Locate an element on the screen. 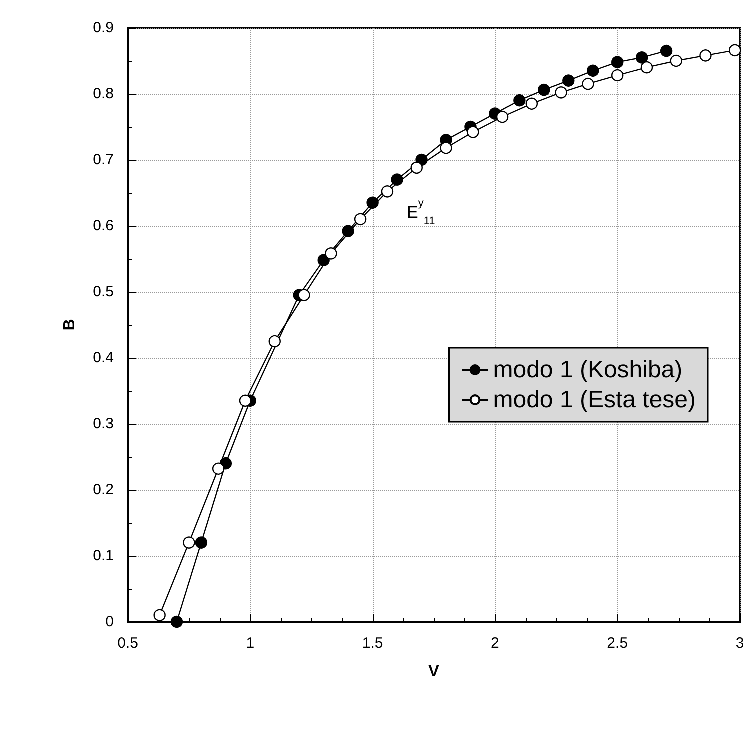 Image resolution: width=756 pixels, height=739 pixels. y-tick-label: 0.2 is located at coordinates (103, 490).